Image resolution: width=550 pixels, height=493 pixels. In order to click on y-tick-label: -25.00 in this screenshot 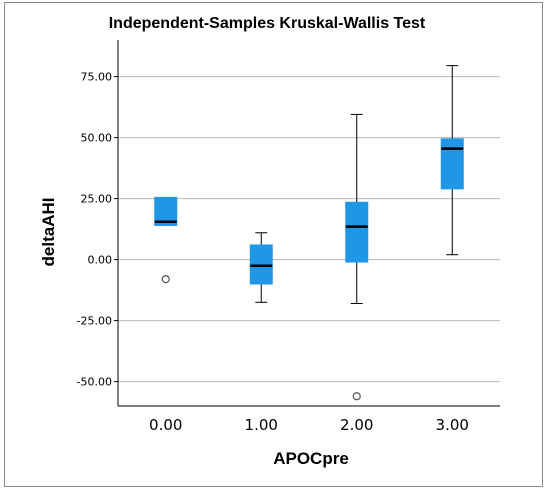, I will do `click(94, 321)`.